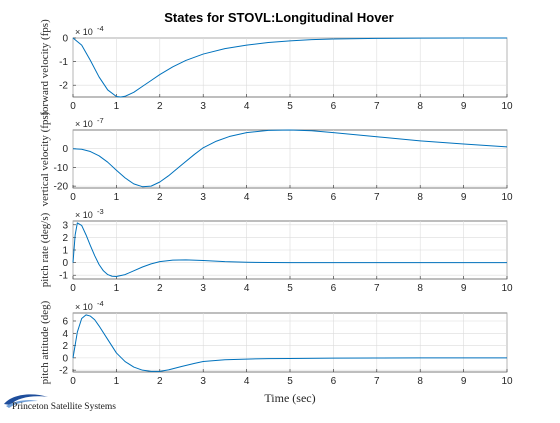 Image resolution: width=560 pixels, height=423 pixels. What do you see at coordinates (65, 334) in the screenshot?
I see `y-tick-label: 4` at bounding box center [65, 334].